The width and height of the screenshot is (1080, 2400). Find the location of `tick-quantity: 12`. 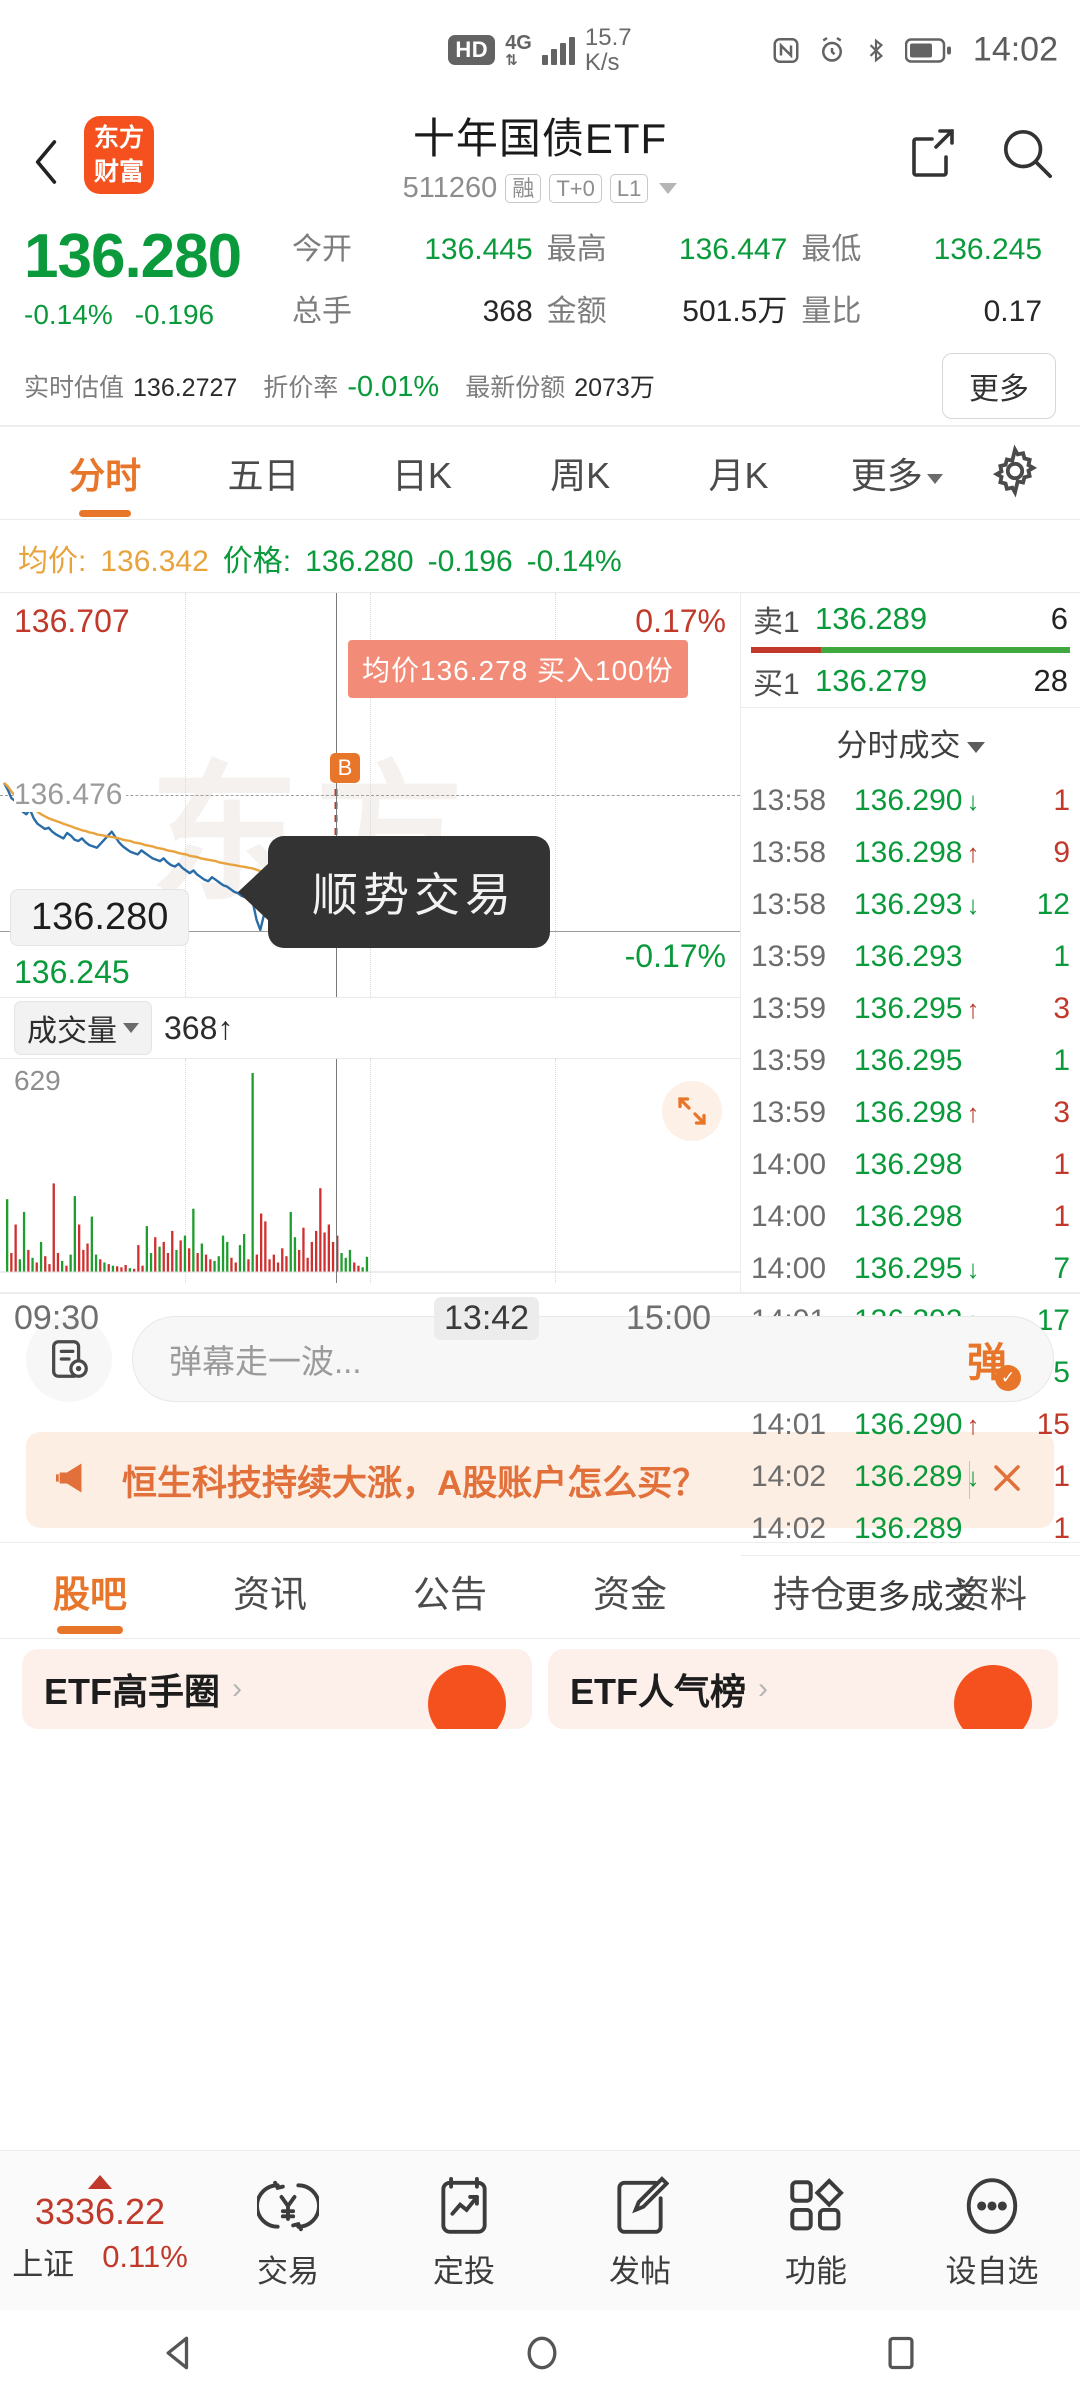

tick-quantity: 12 is located at coordinates (1053, 905).